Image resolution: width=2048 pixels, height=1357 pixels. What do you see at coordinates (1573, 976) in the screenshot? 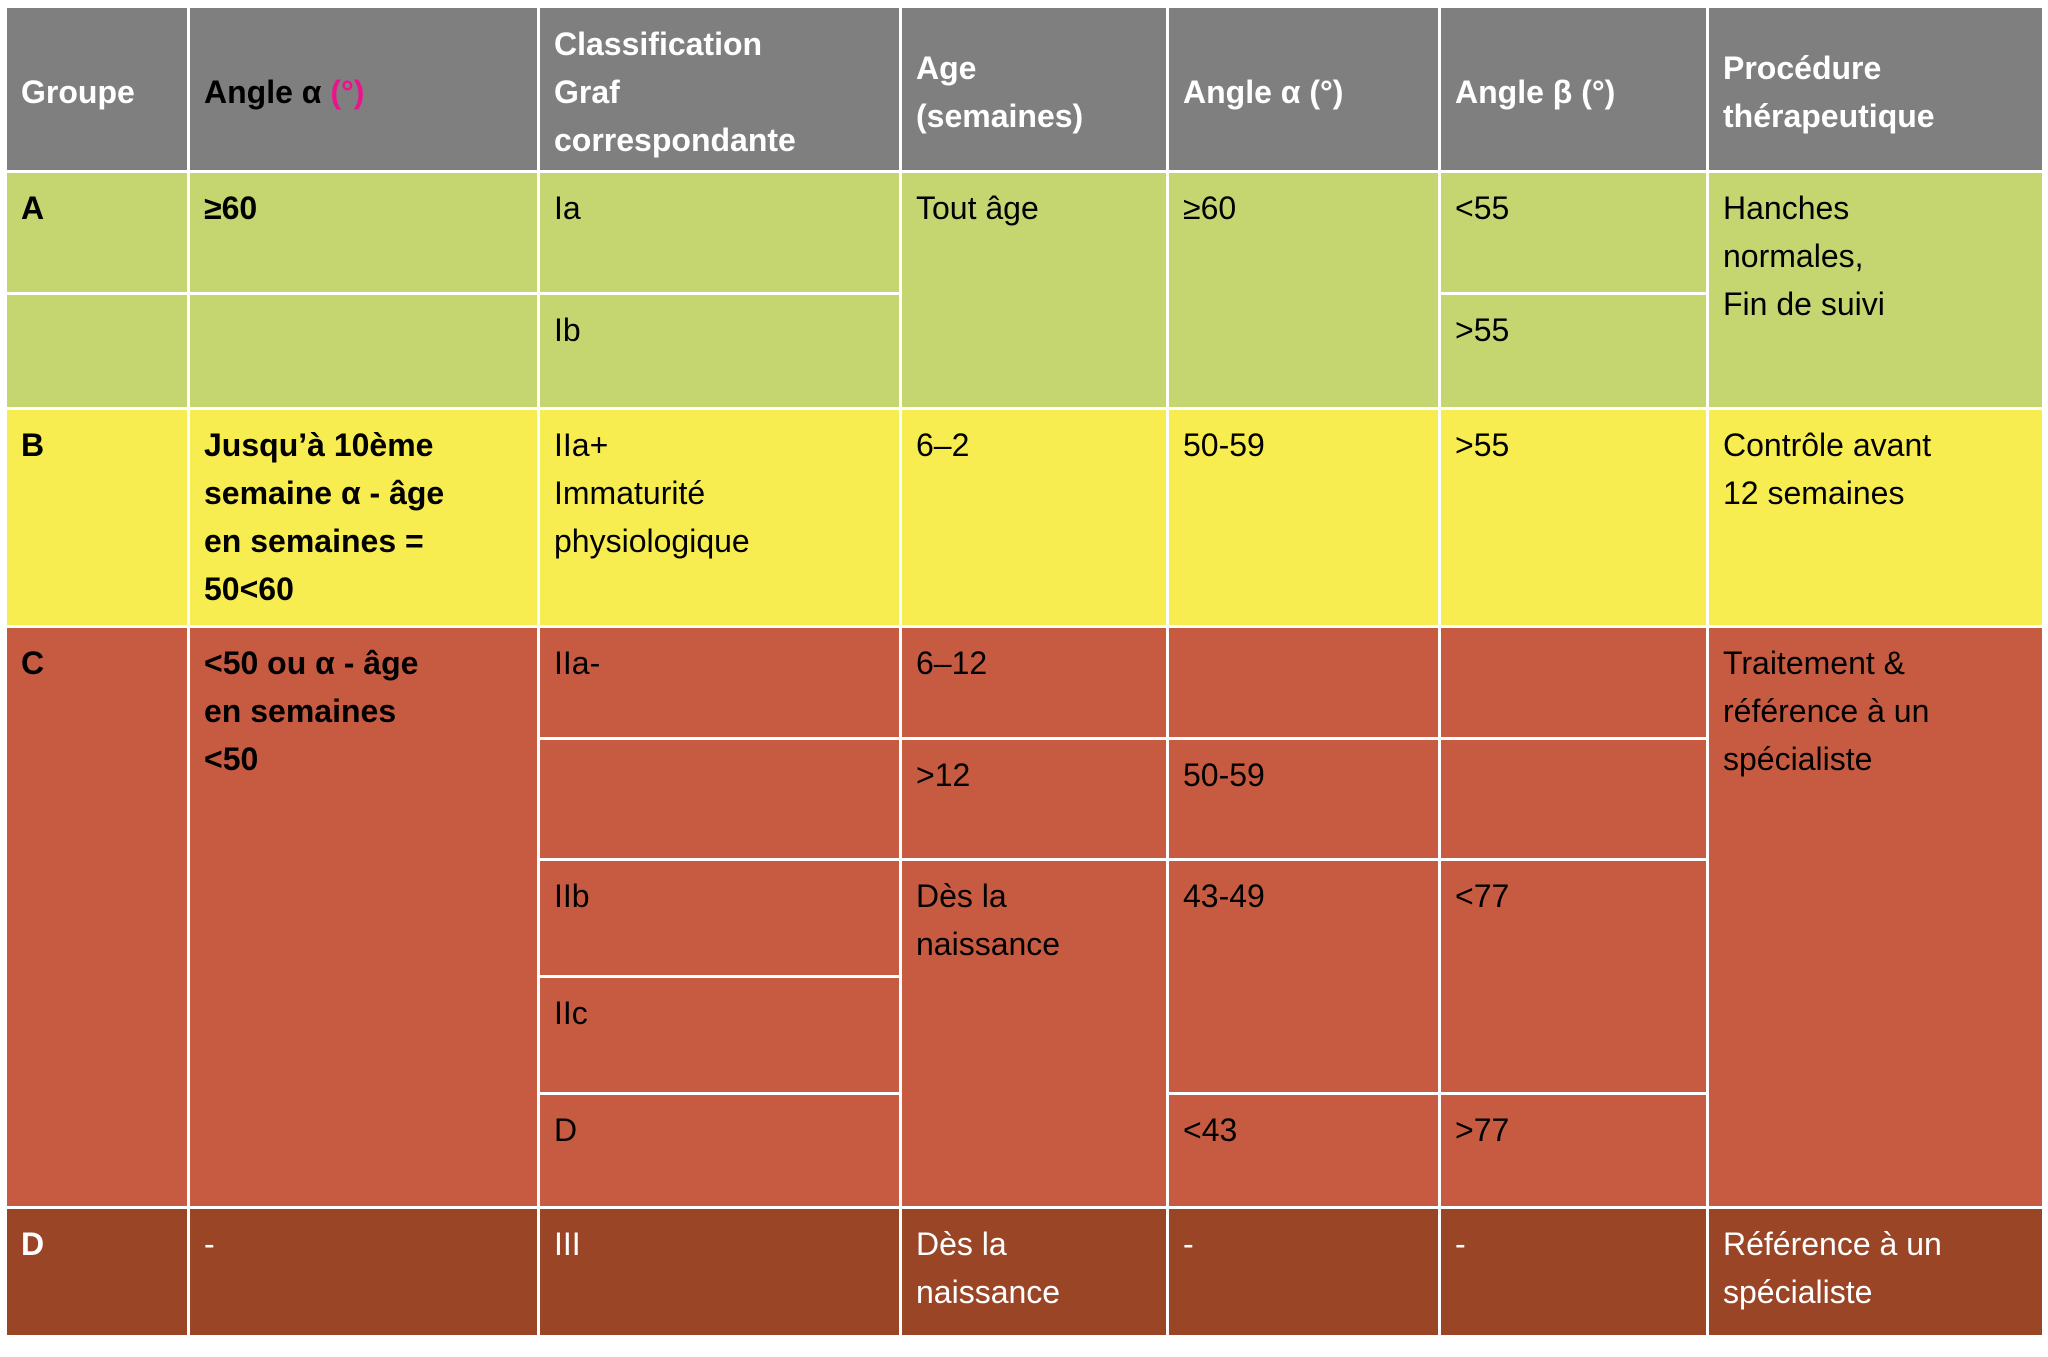
I see `cell-c-beta-3: <77` at bounding box center [1573, 976].